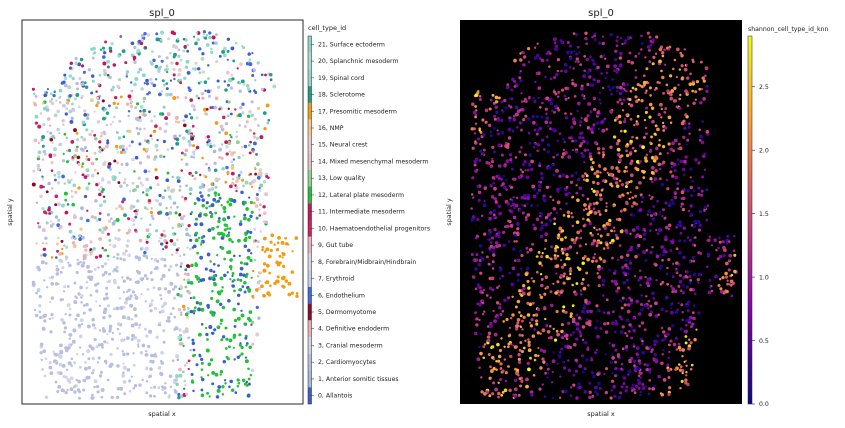 The width and height of the screenshot is (845, 428). Describe the element at coordinates (347, 312) in the screenshot. I see `legend-label: 5, Dermomyotome` at that location.